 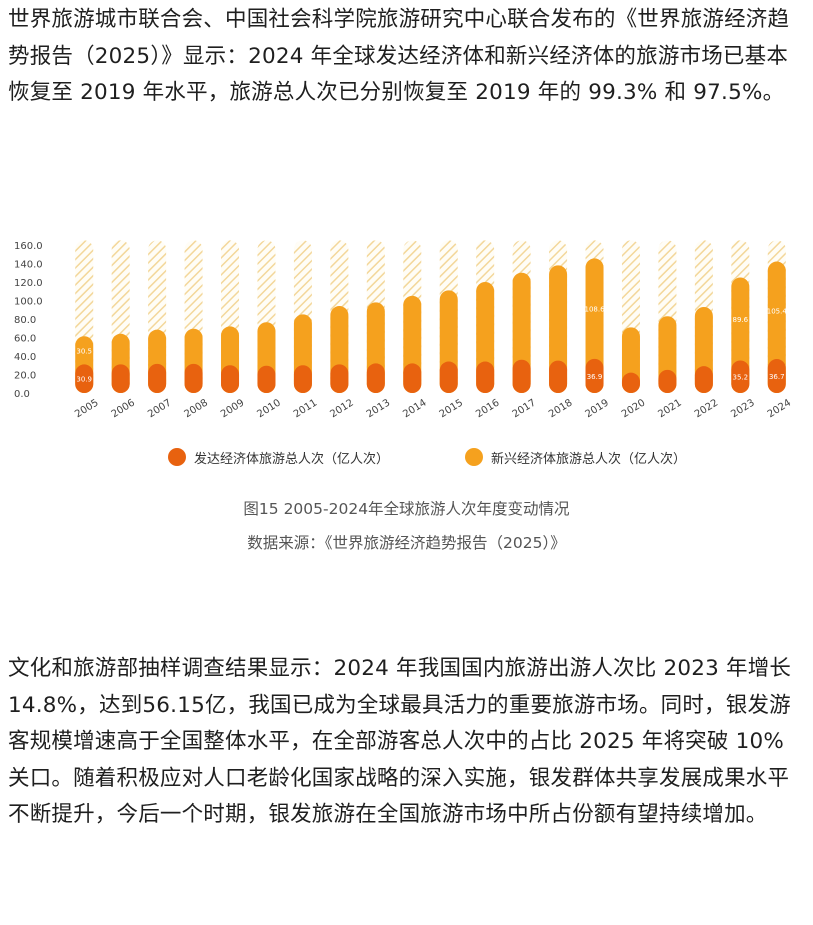 I want to click on legend-emerging-swatch, so click(x=474, y=457).